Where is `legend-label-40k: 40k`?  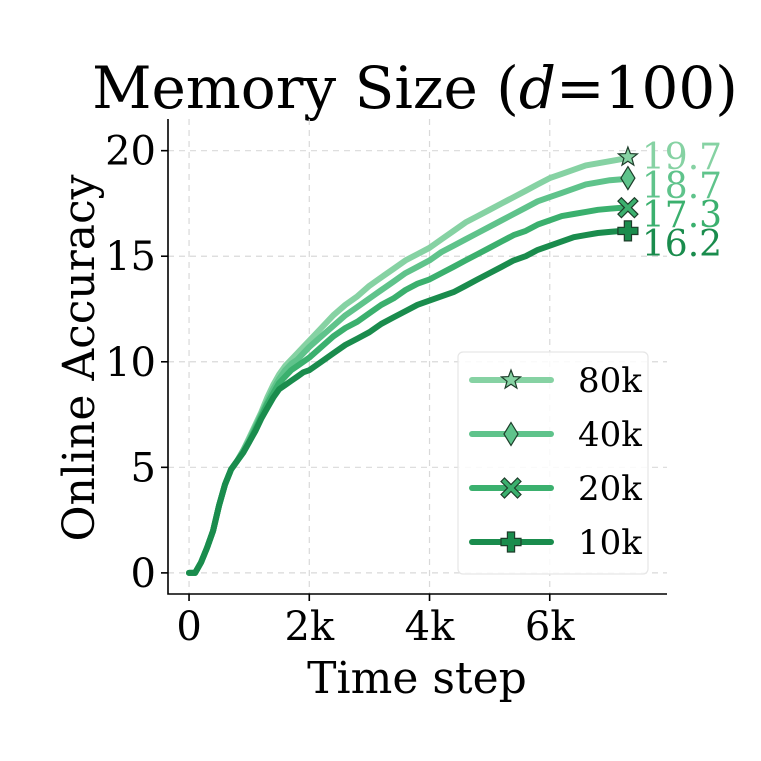 legend-label-40k: 40k is located at coordinates (610, 435).